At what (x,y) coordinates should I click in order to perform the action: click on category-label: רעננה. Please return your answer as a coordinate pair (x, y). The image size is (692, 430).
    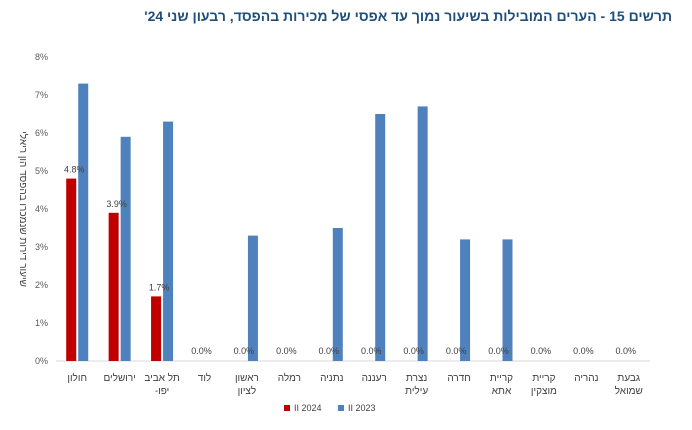
    Looking at the image, I should click on (374, 378).